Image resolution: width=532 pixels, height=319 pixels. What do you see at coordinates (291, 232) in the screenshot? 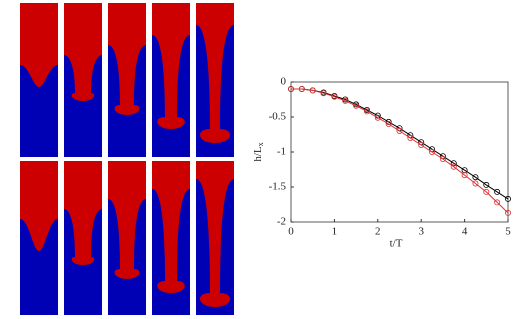
I see `x-tick-label: 0` at bounding box center [291, 232].